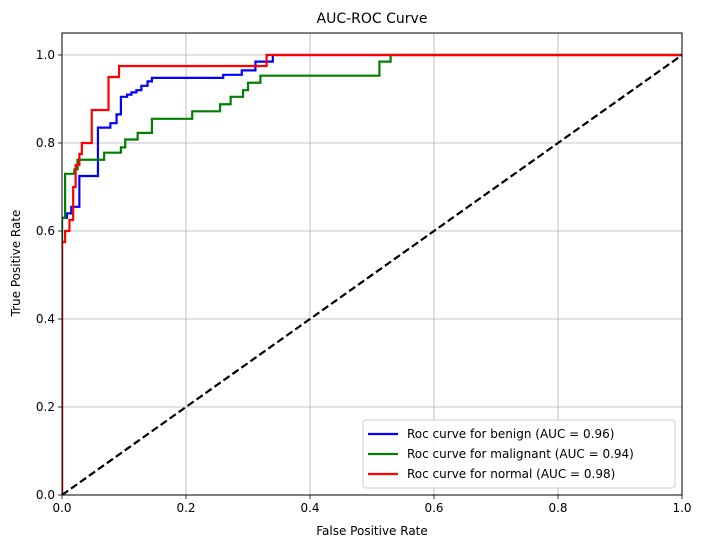 The width and height of the screenshot is (702, 547). I want to click on y-tick-label: 0.6, so click(45, 231).